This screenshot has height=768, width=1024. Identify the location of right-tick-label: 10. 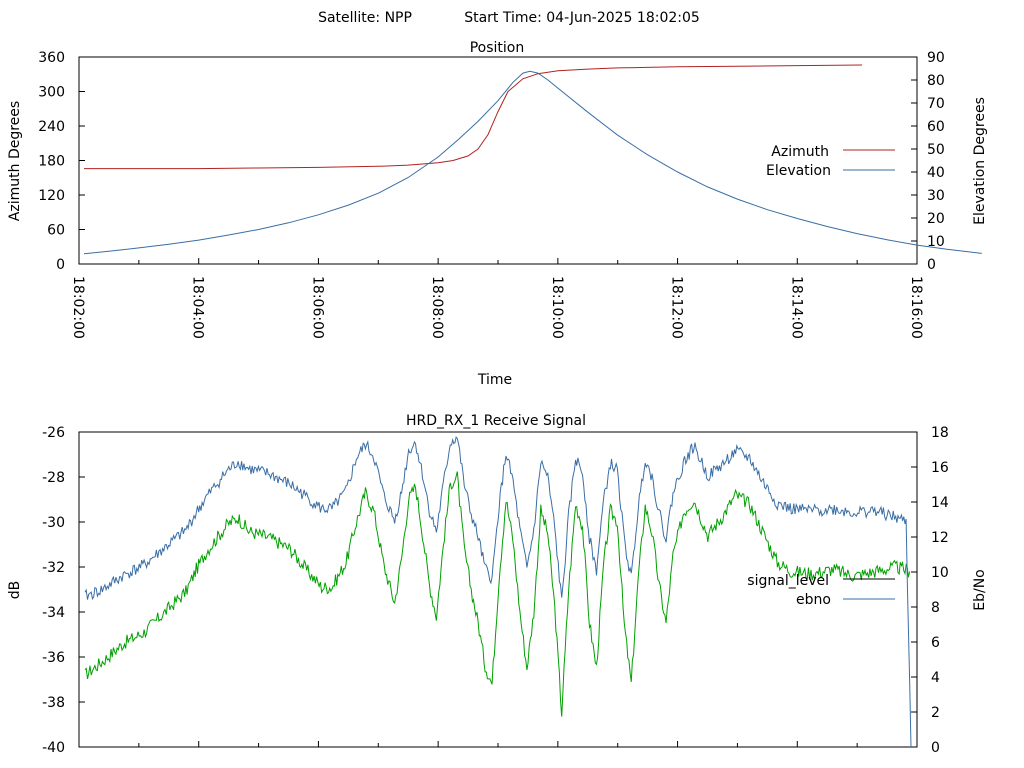
(936, 242).